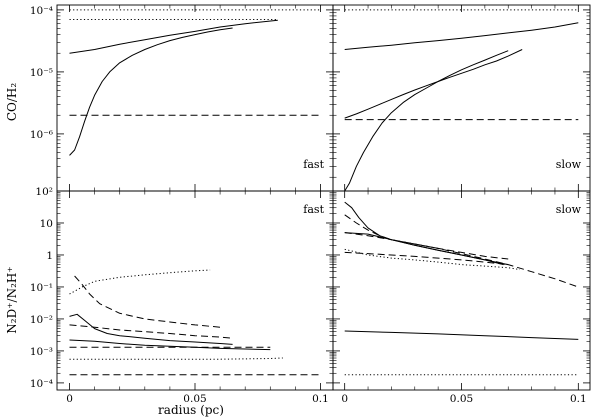  Describe the element at coordinates (41, 288) in the screenshot. I see `y-tick-label: 10⁻¹` at that location.